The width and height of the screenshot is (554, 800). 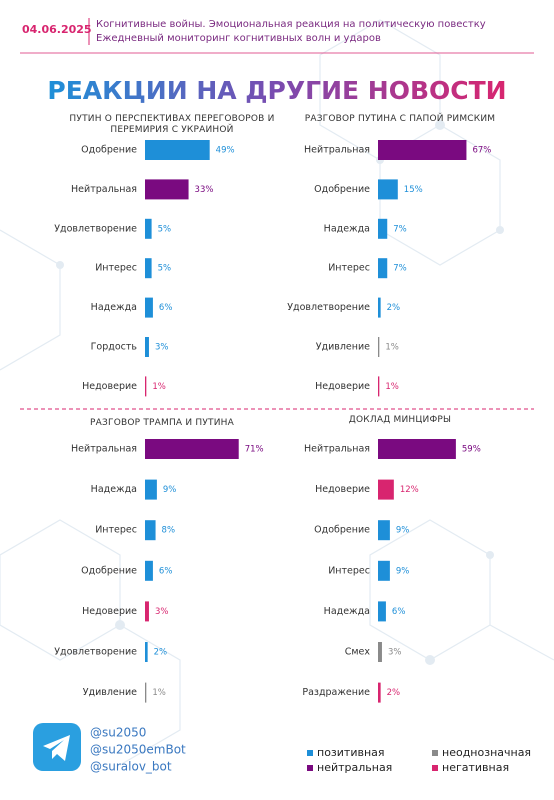 I want to click on category-label: Раздражение, so click(x=336, y=692).